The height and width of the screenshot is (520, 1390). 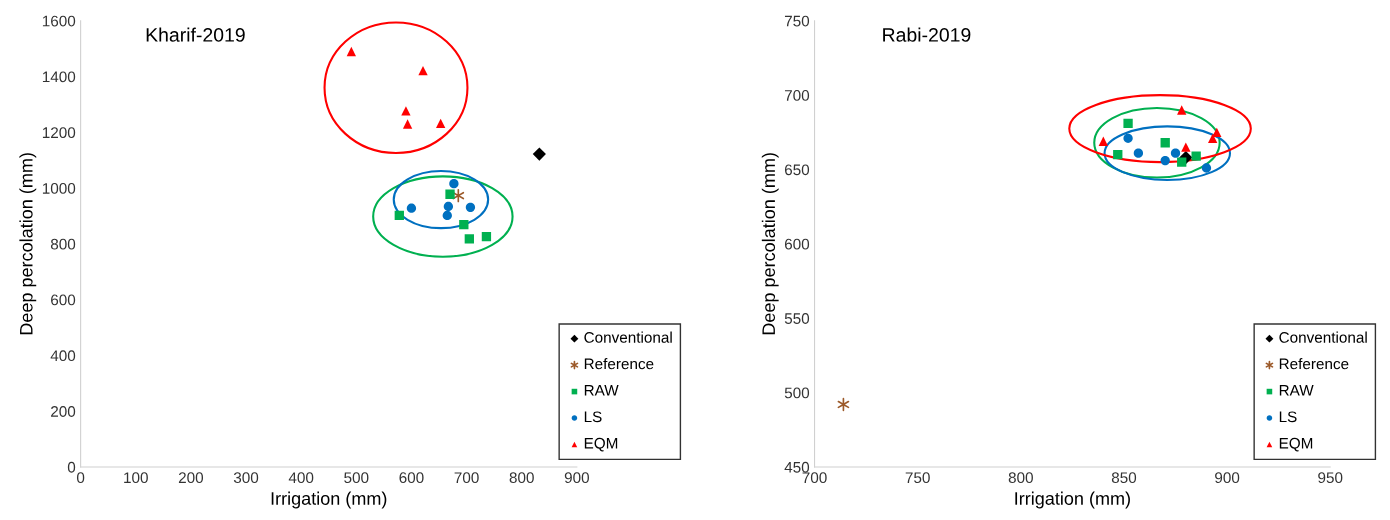 What do you see at coordinates (356, 478) in the screenshot?
I see `x-tick-label: 500` at bounding box center [356, 478].